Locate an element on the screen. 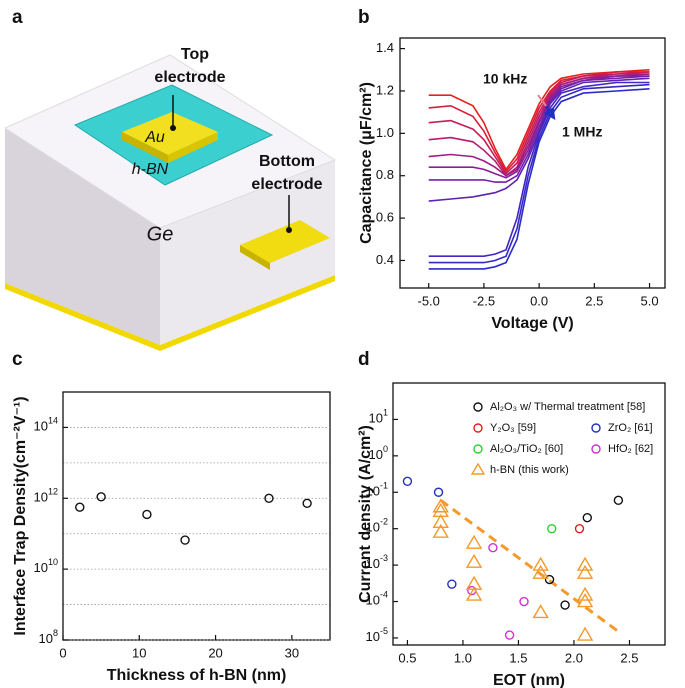  x-tick-label: 10 is located at coordinates (139, 652).